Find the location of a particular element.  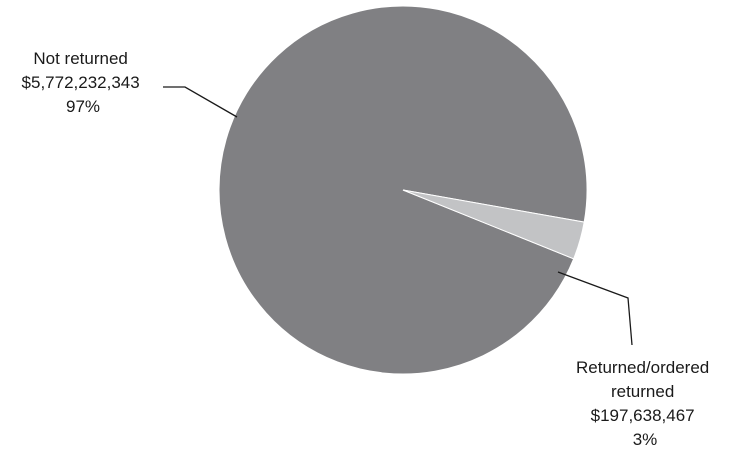

leader-line-returned is located at coordinates (595, 308).